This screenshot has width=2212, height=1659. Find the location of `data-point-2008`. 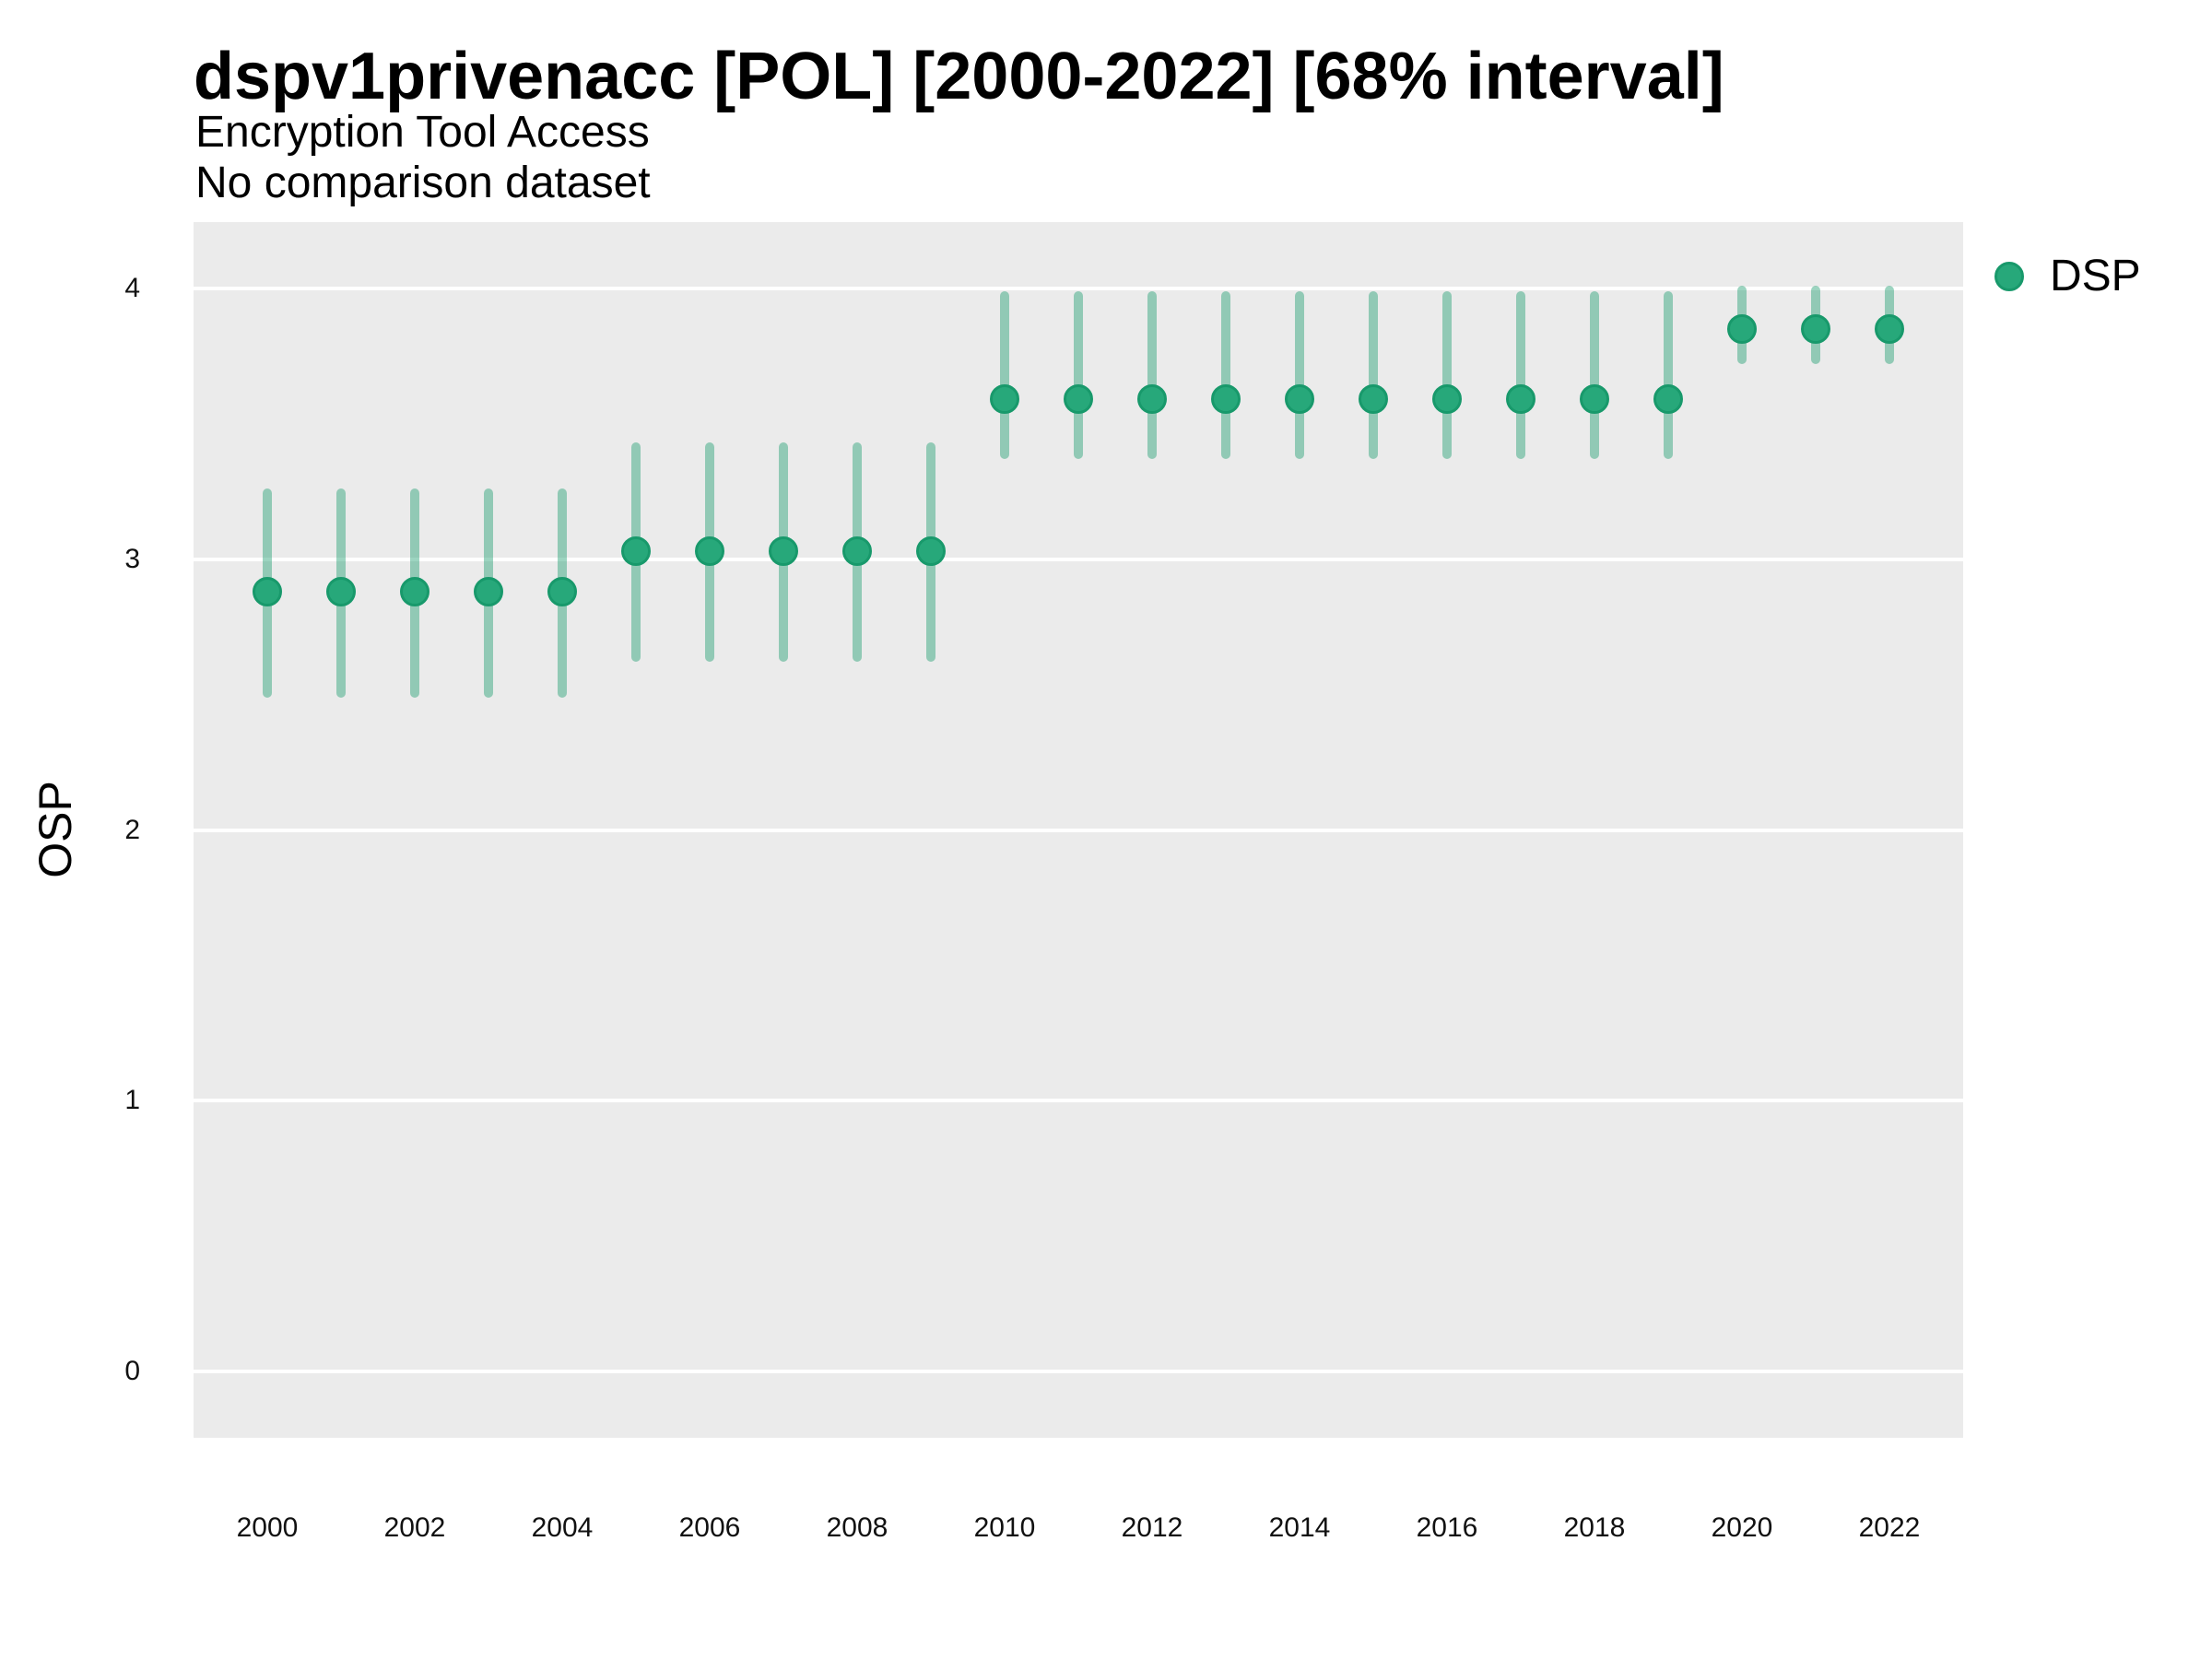

data-point-2008 is located at coordinates (857, 550).